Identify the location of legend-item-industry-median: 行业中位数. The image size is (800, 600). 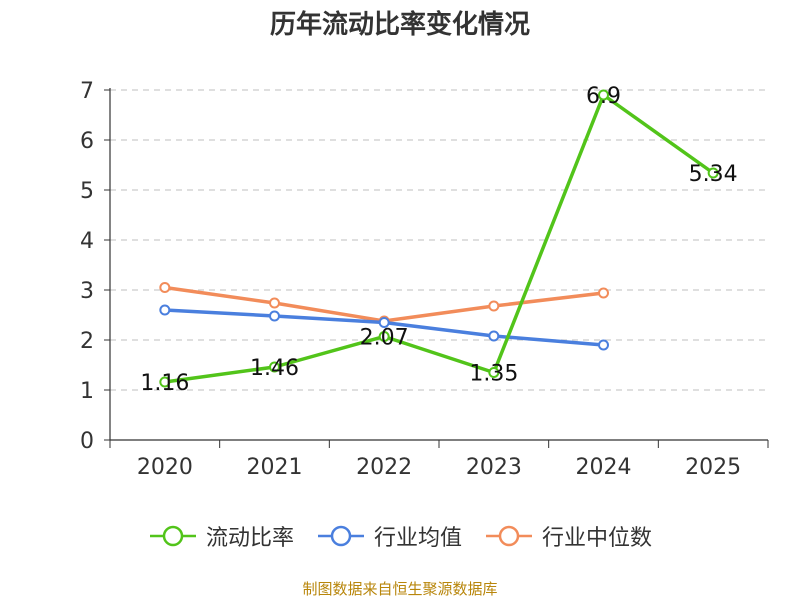
(568, 536).